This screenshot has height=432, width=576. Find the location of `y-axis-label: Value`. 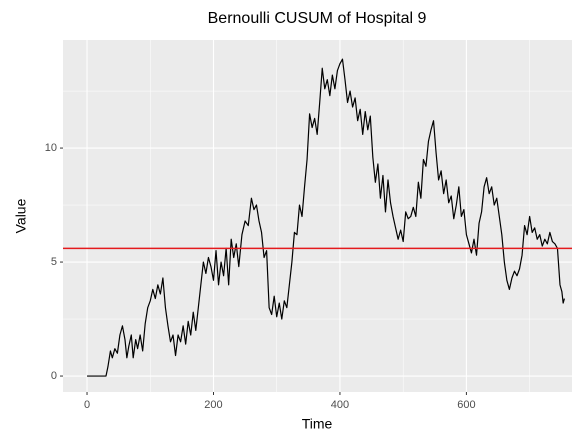

y-axis-label: Value is located at coordinates (21, 215).